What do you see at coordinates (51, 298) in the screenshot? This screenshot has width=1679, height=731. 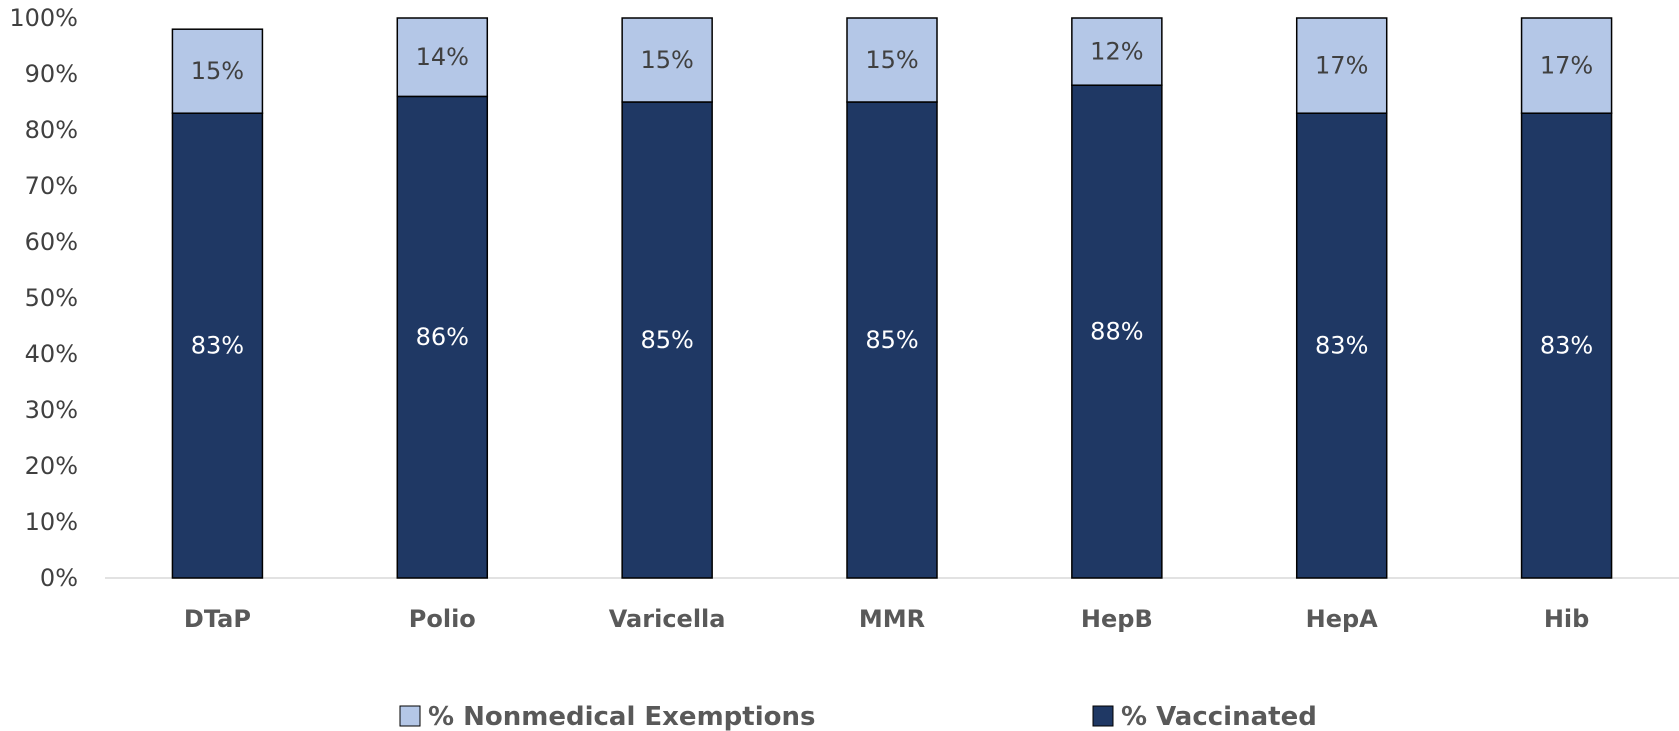 I see `y-tick-label: 50%` at bounding box center [51, 298].